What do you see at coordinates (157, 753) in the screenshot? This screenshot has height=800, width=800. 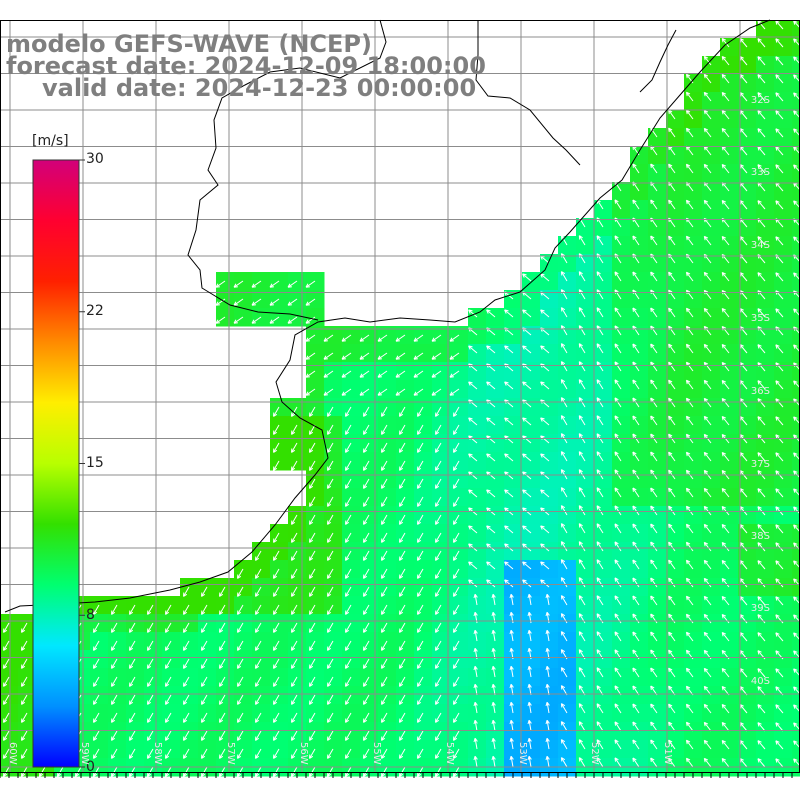 I see `lon-label: 58W` at bounding box center [157, 753].